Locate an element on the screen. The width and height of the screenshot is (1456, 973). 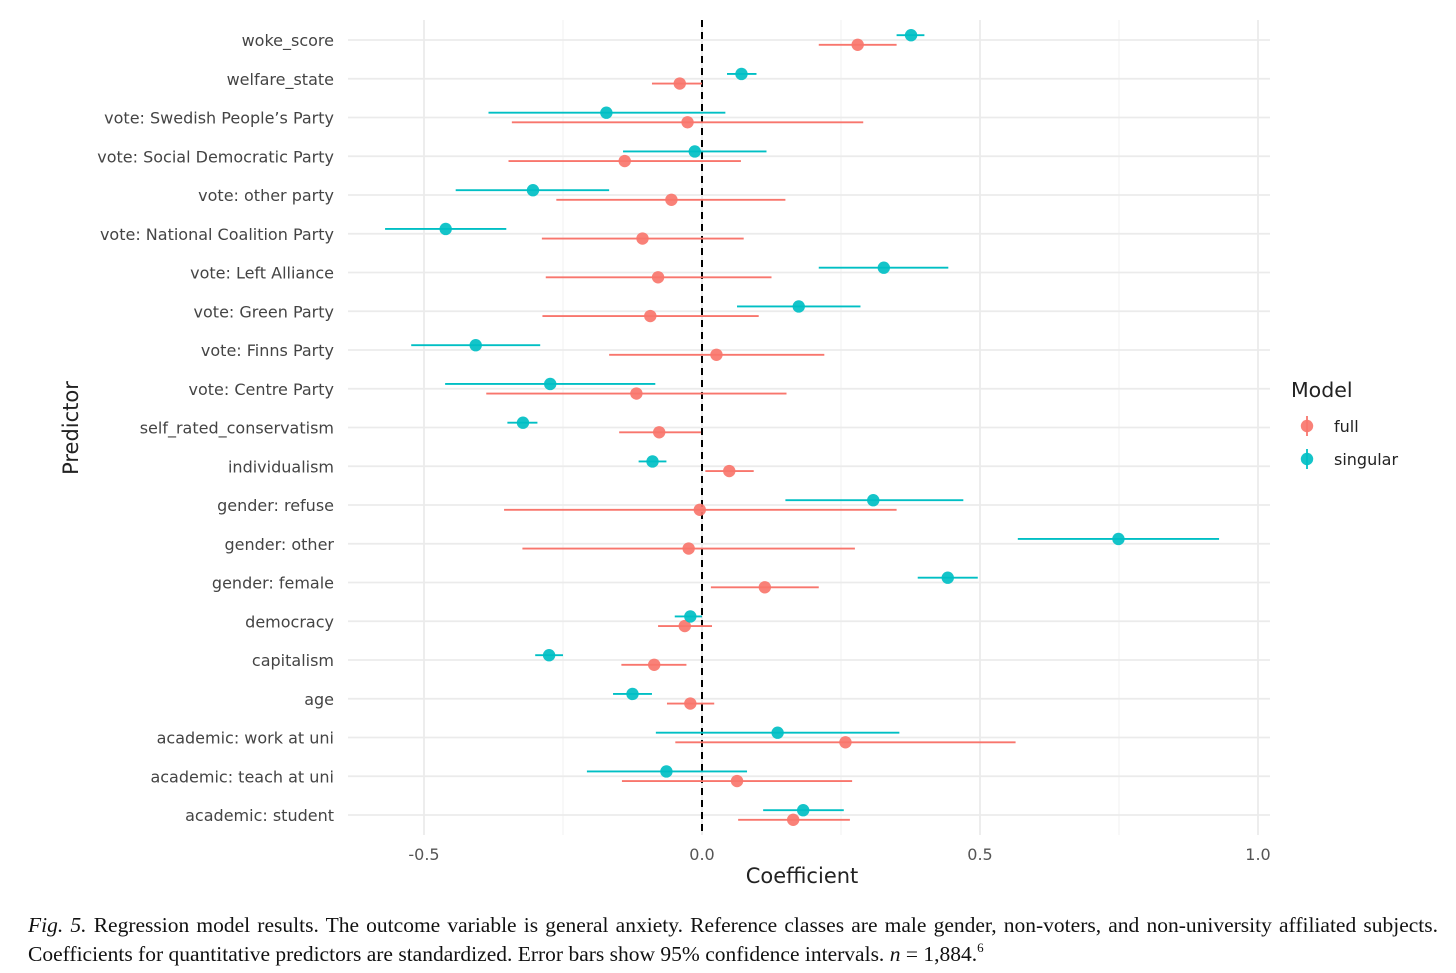
x-axis-tick-labels: -0.5 0.0 0.5 1.0 is located at coordinates (839, 854).